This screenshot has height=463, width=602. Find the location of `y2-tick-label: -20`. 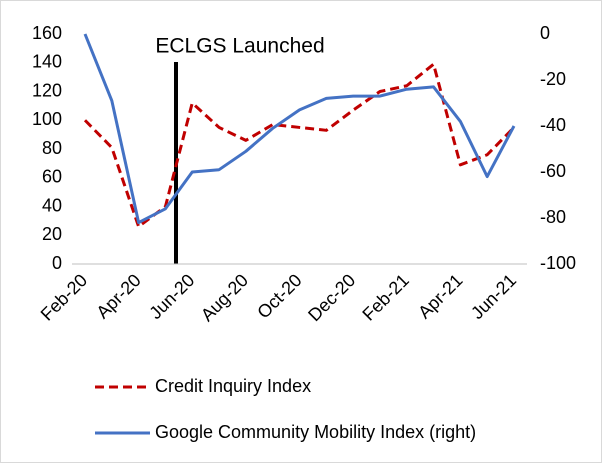

y2-tick-label: -20 is located at coordinates (553, 79).